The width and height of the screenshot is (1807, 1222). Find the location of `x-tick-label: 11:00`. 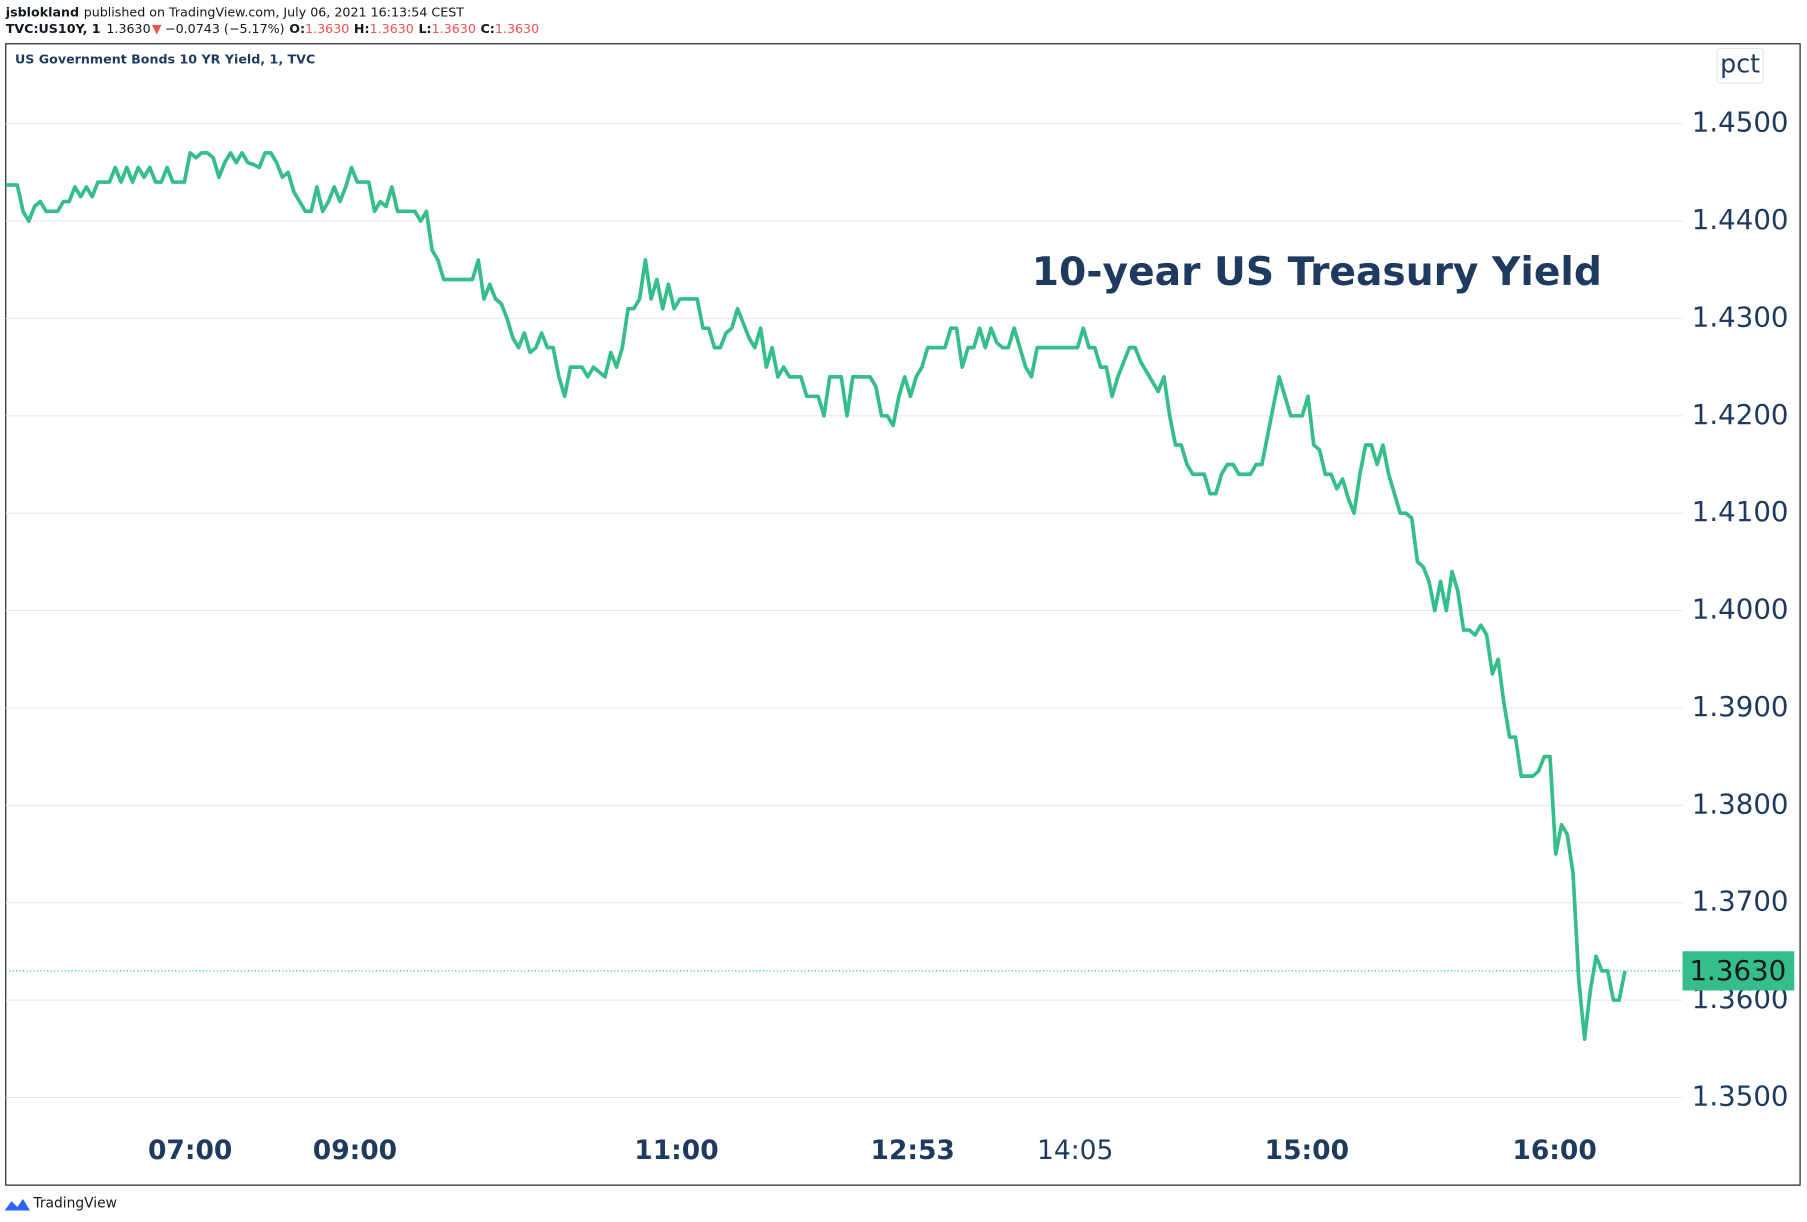

x-tick-label: 11:00 is located at coordinates (676, 1150).